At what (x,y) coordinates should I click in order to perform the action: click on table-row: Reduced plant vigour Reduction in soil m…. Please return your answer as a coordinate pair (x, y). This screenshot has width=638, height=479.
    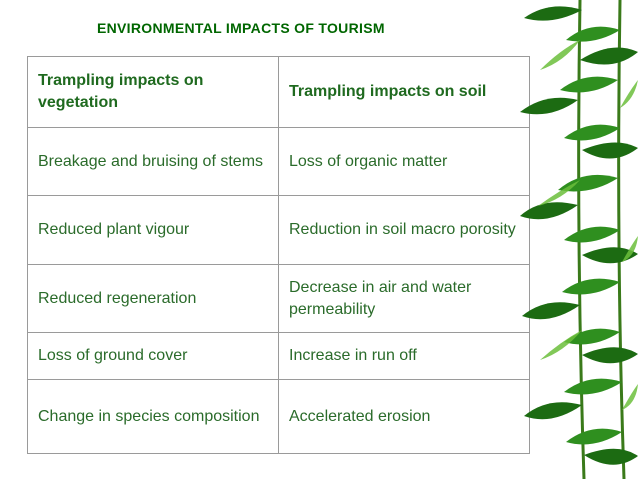
    Looking at the image, I should click on (278, 230).